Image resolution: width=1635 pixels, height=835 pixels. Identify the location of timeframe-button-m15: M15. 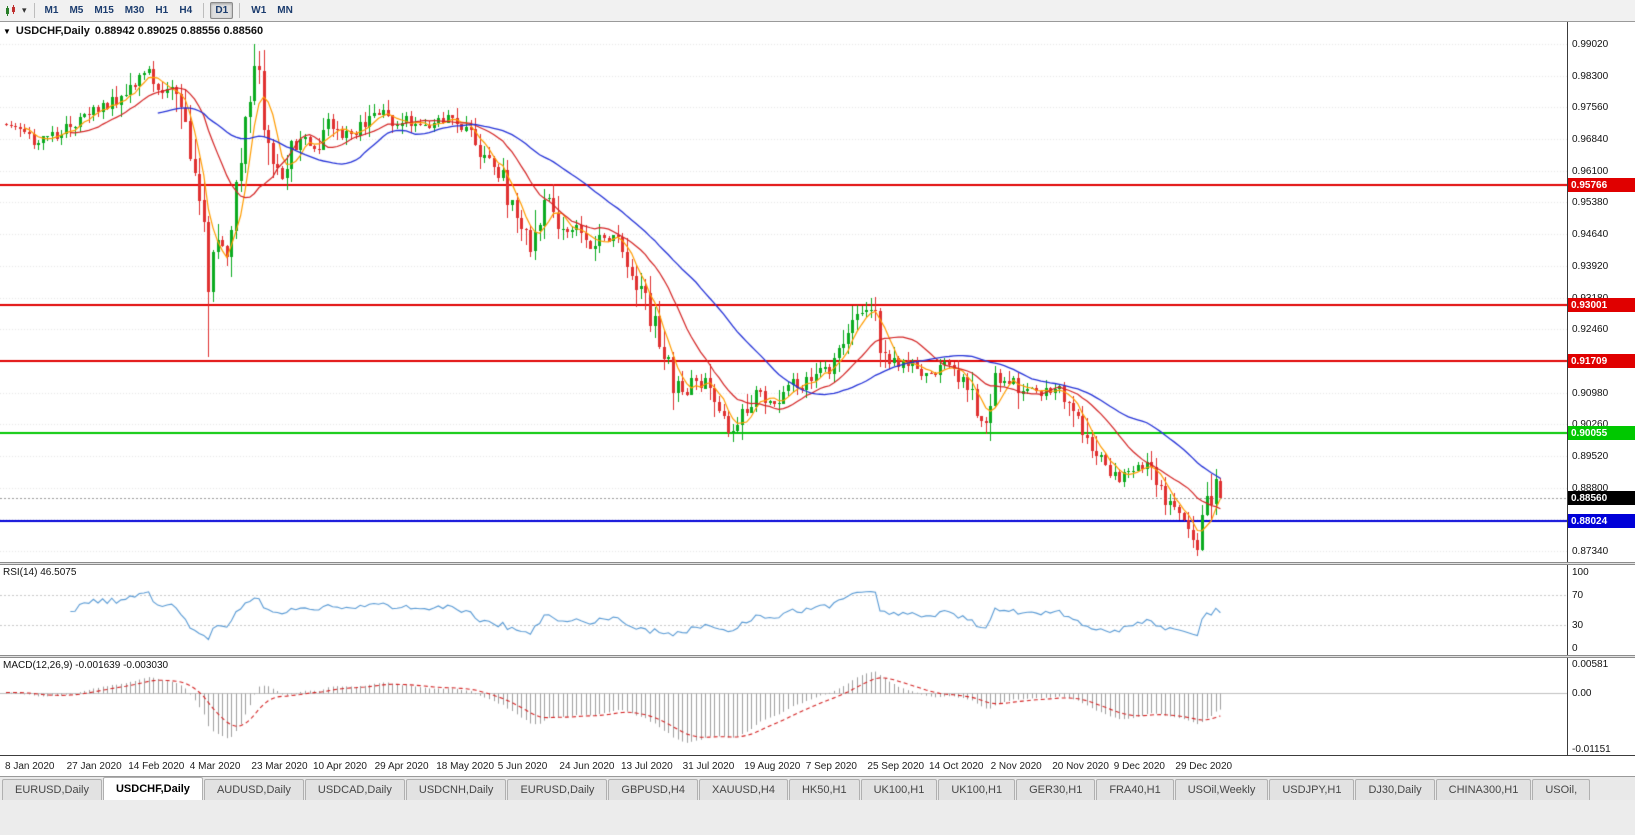
(104, 10).